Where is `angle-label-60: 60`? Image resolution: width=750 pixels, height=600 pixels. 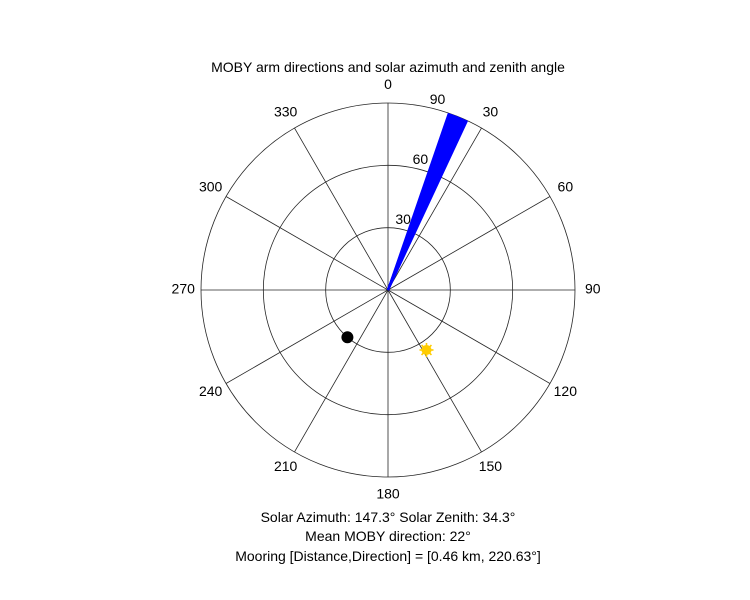
angle-label-60: 60 is located at coordinates (566, 186).